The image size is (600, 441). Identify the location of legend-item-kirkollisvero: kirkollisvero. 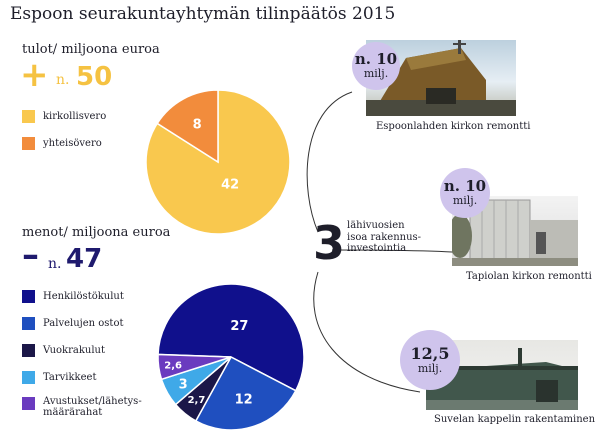
(64, 116).